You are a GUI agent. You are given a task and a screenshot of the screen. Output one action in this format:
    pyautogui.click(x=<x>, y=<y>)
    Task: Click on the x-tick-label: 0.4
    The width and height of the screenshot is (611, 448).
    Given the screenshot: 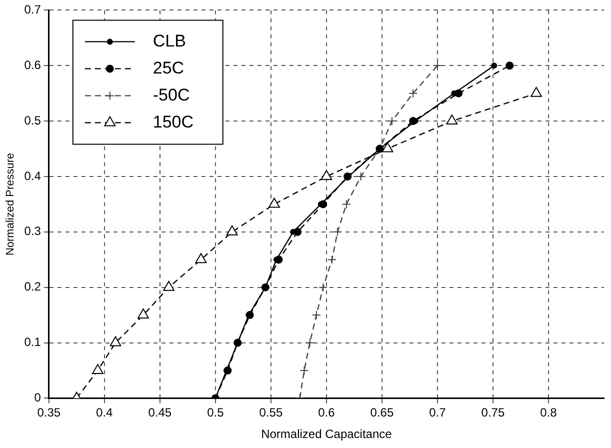 What is the action you would take?
    pyautogui.click(x=105, y=413)
    